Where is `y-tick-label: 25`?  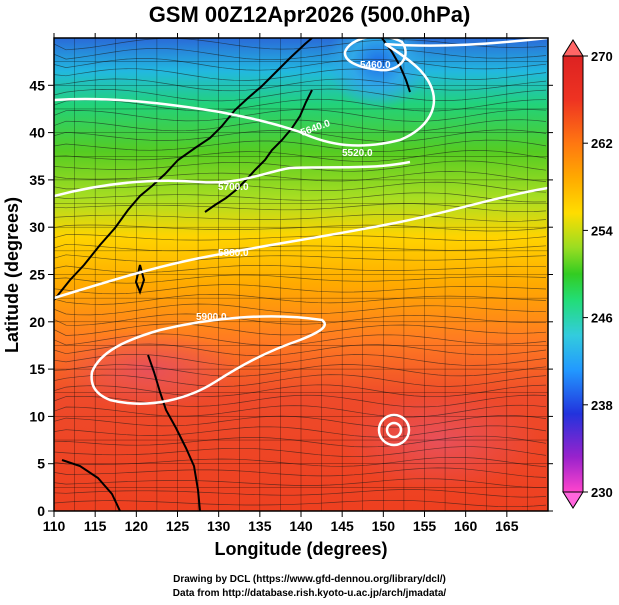
y-tick-label: 25 is located at coordinates (37, 275).